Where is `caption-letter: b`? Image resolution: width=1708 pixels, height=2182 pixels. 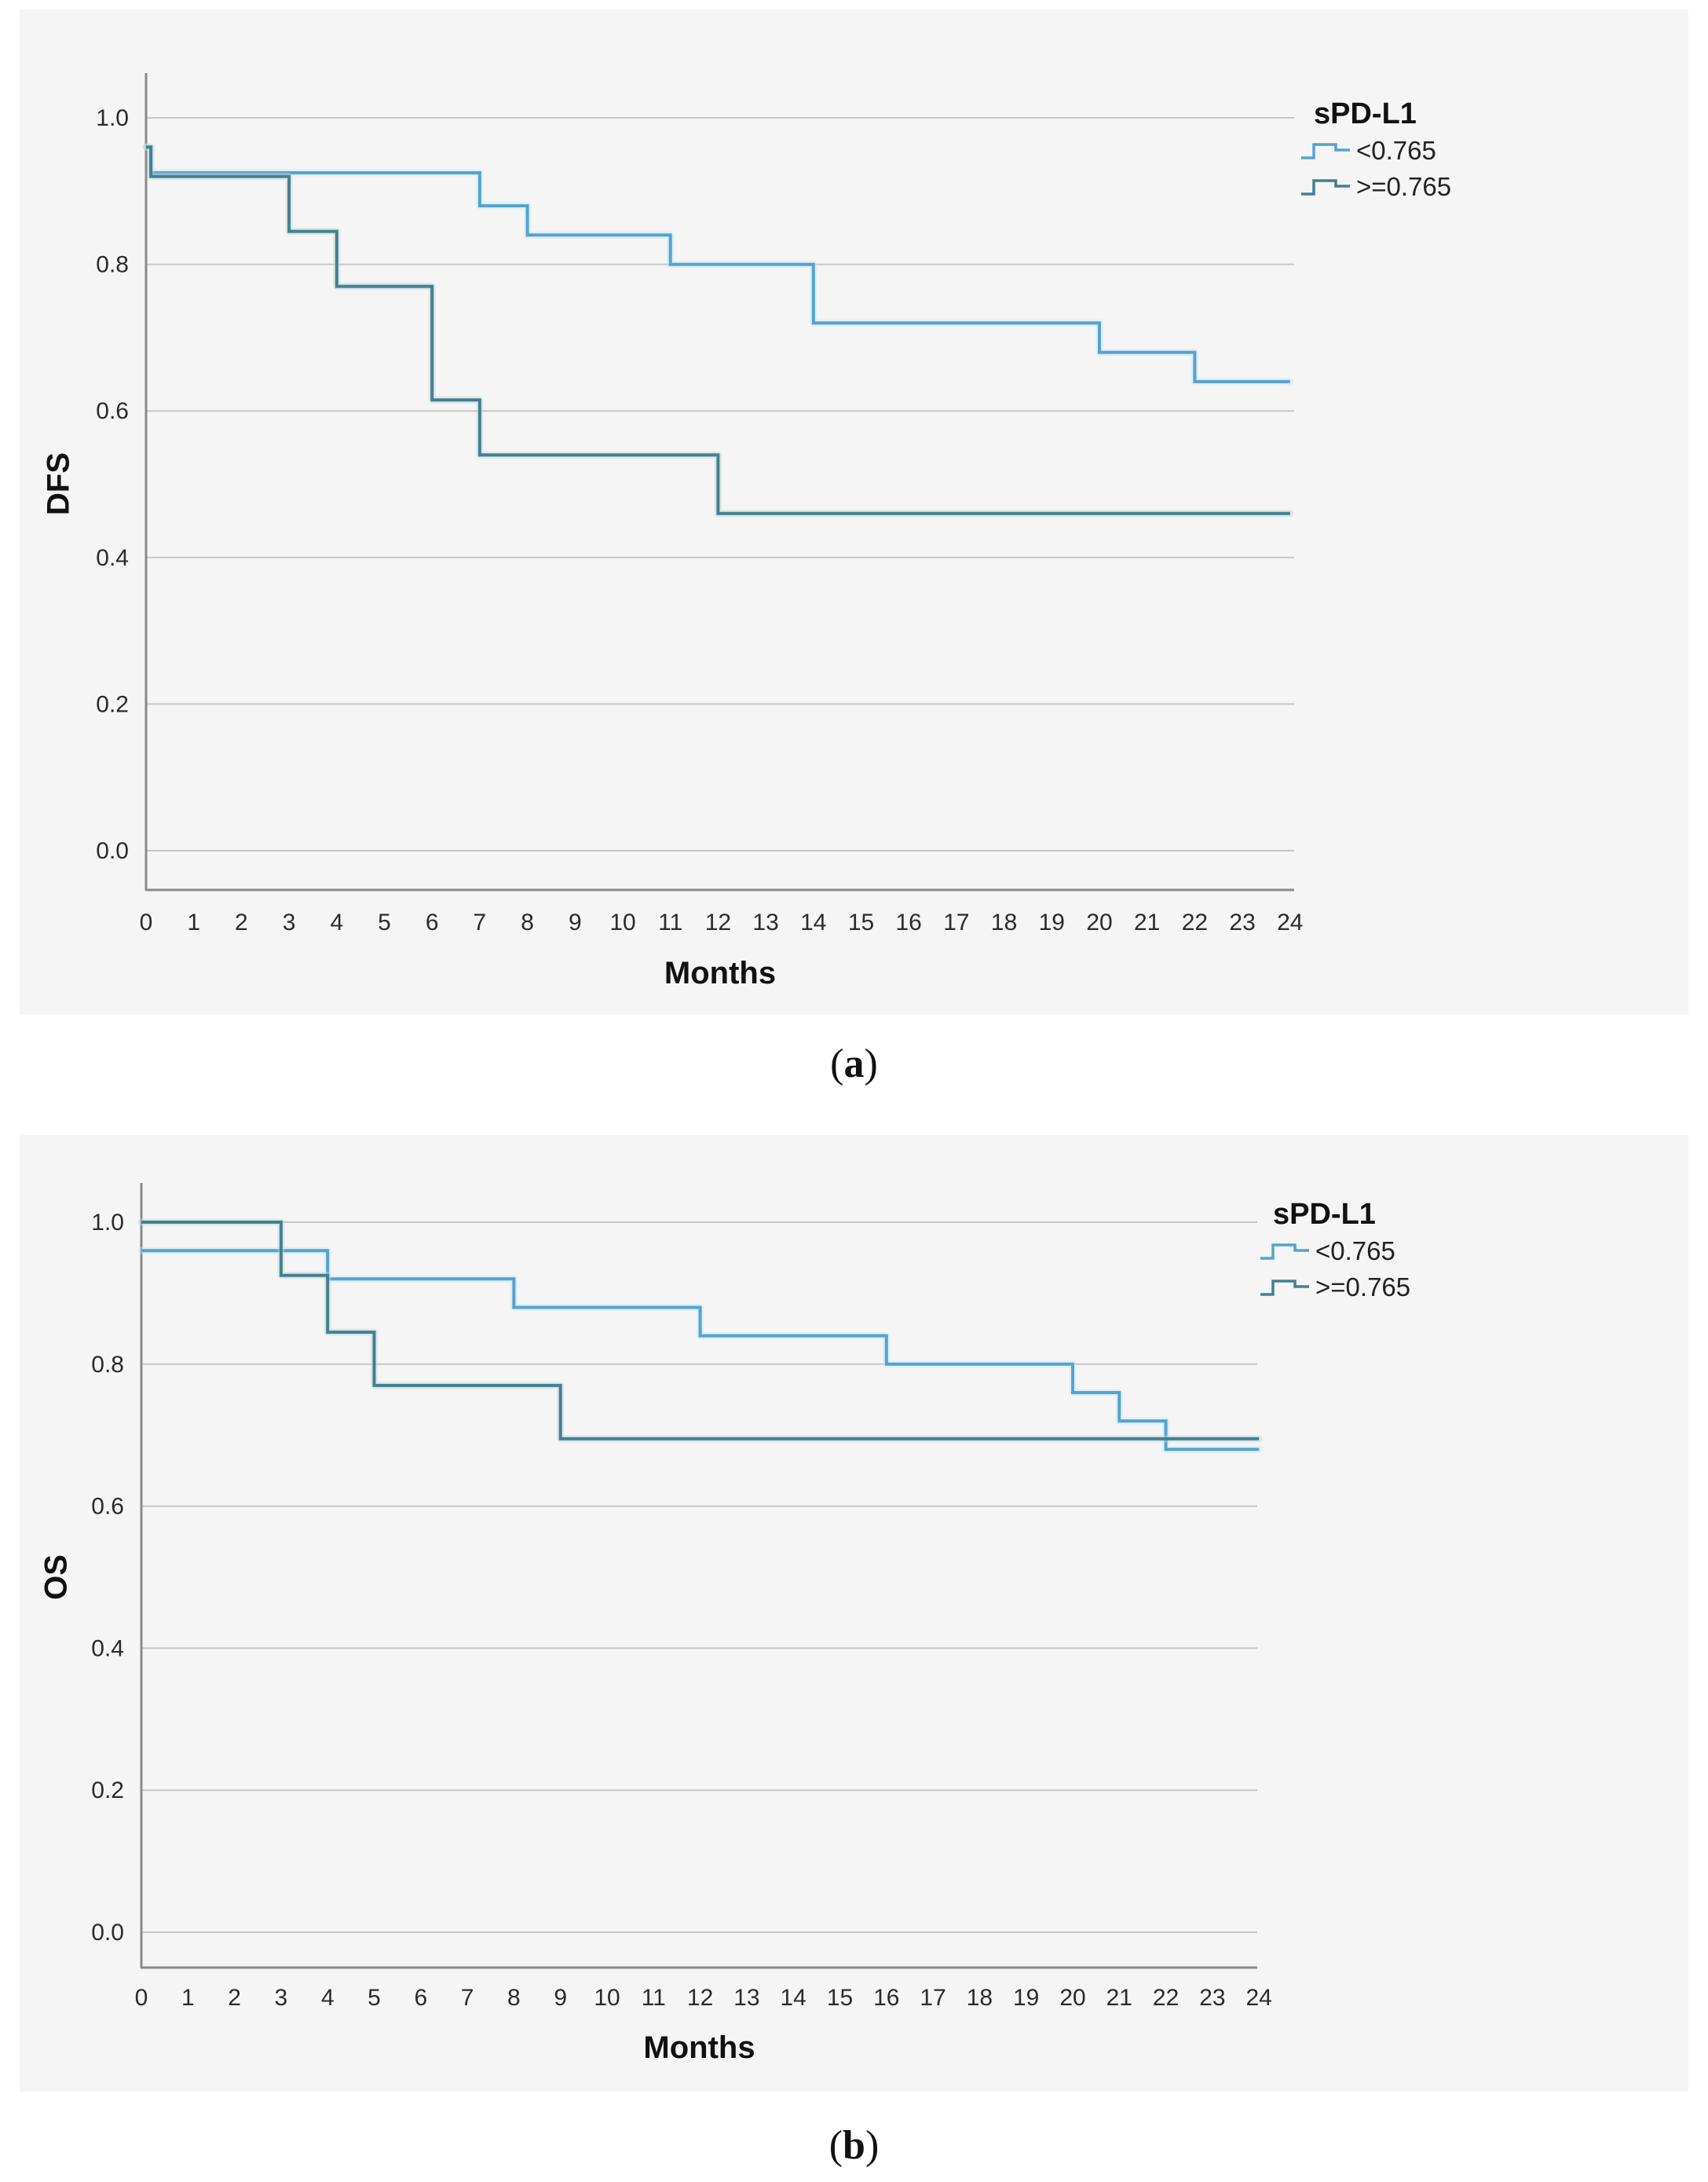 caption-letter: b is located at coordinates (854, 2145).